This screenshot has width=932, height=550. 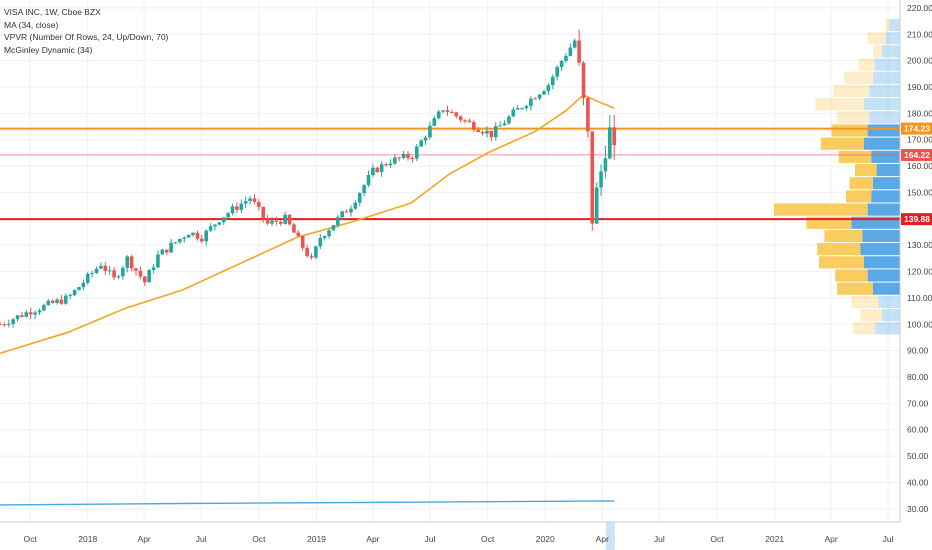 I want to click on legend-mcginley: McGinley Dynamic (34), so click(x=48, y=49).